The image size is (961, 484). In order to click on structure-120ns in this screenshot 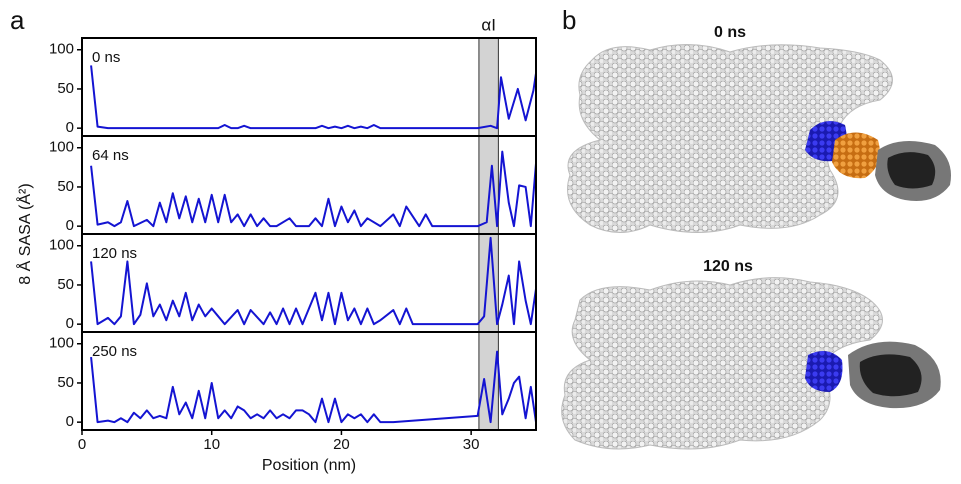, I will do `click(751, 363)`.